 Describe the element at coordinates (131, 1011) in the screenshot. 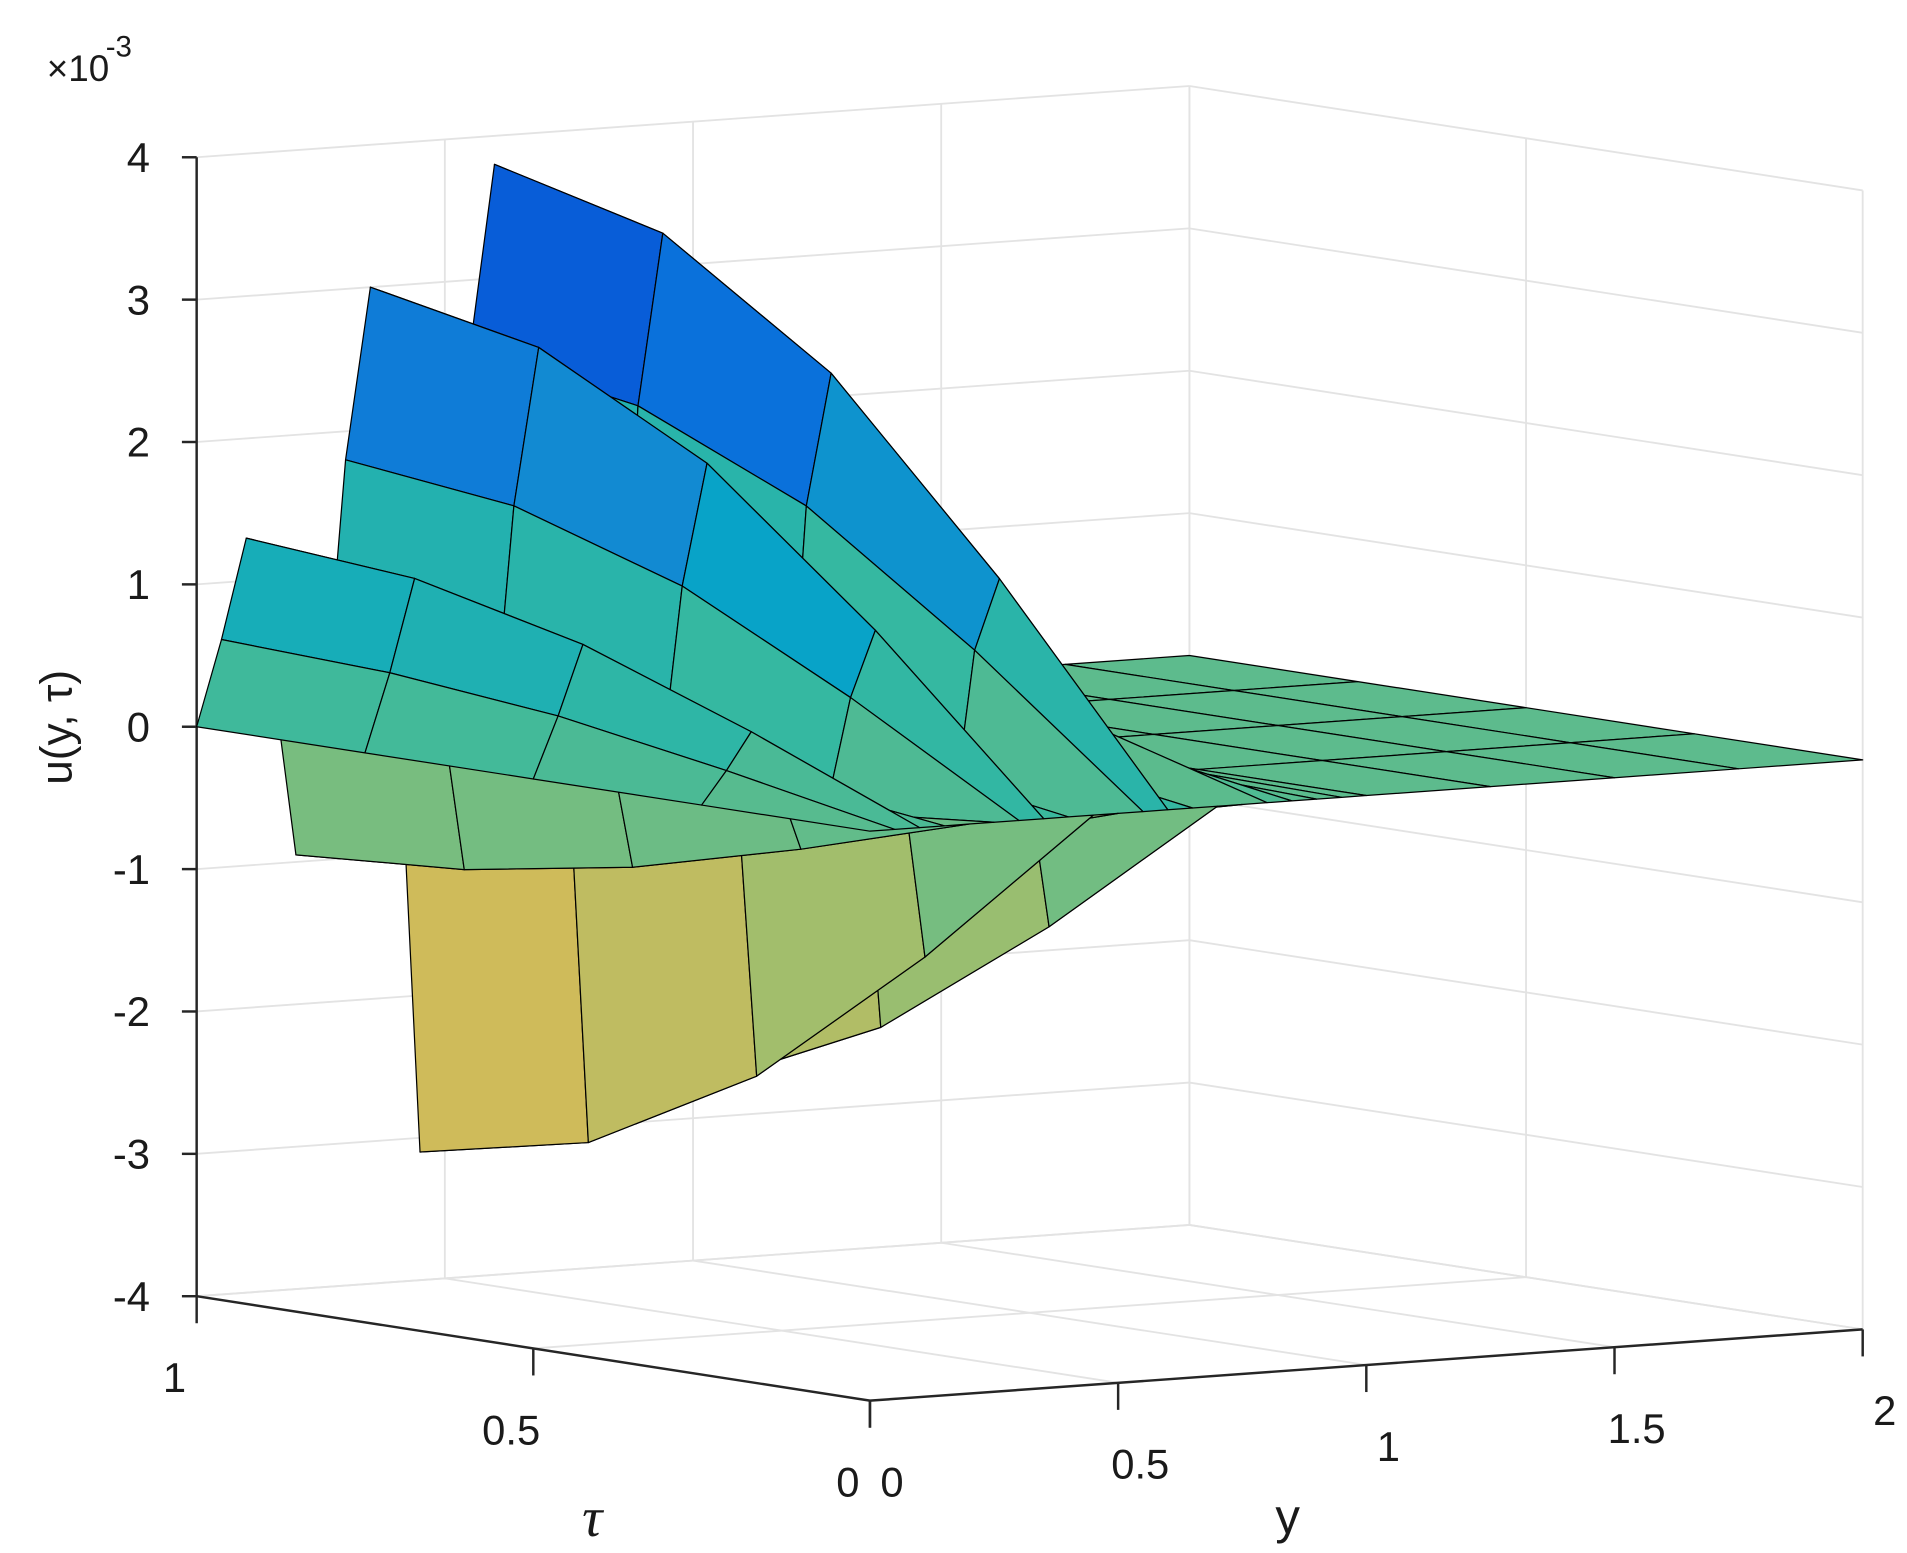

I see `z-tick-label: -2` at that location.